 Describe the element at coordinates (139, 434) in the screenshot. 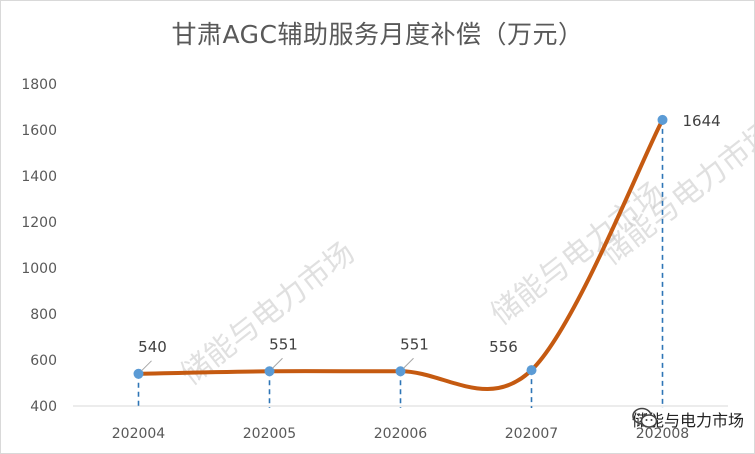

I see `x-tick-label: 202004` at that location.